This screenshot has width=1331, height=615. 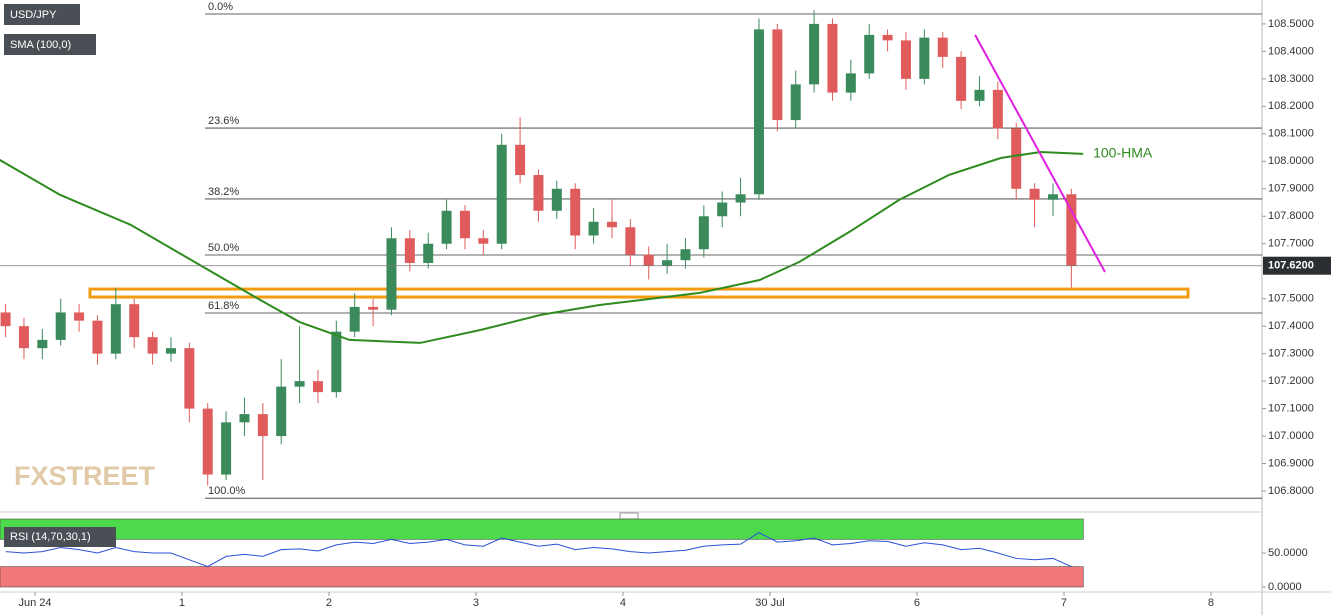 I want to click on y-tick-label: 108.4000, so click(x=1291, y=51).